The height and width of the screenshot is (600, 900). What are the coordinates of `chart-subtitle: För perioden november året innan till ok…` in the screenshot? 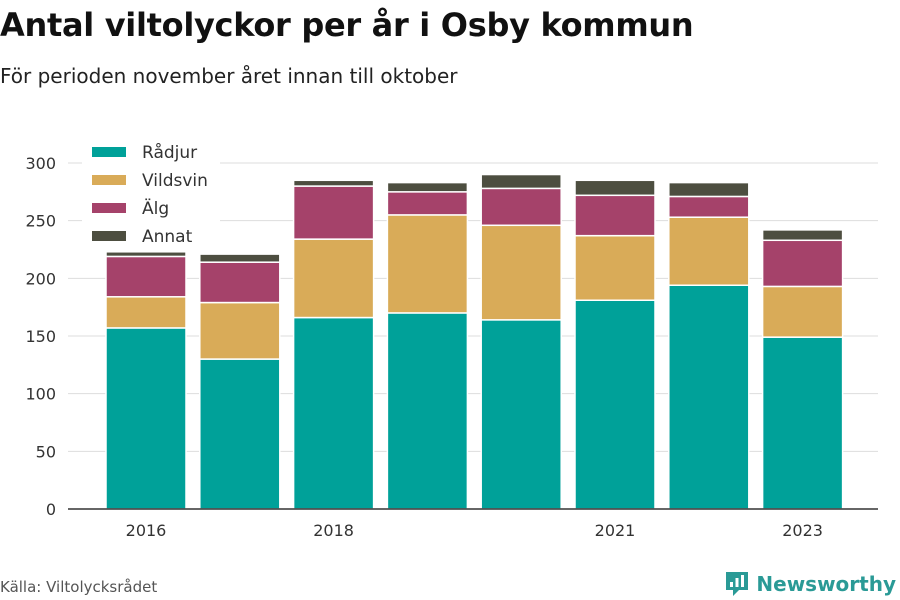 It's located at (229, 76).